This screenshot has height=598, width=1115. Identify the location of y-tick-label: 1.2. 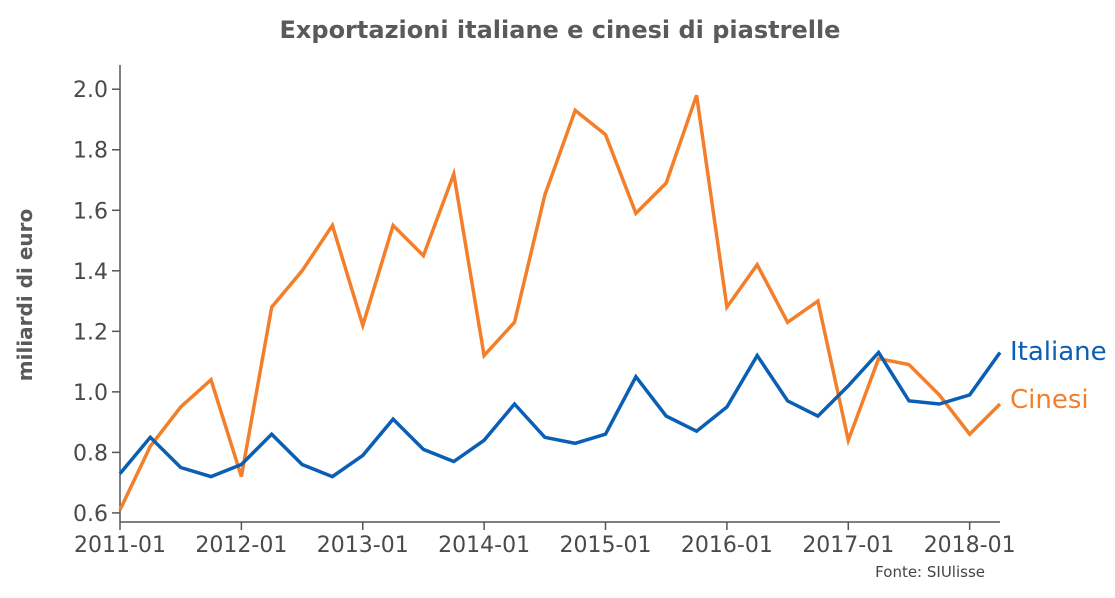
(90, 332).